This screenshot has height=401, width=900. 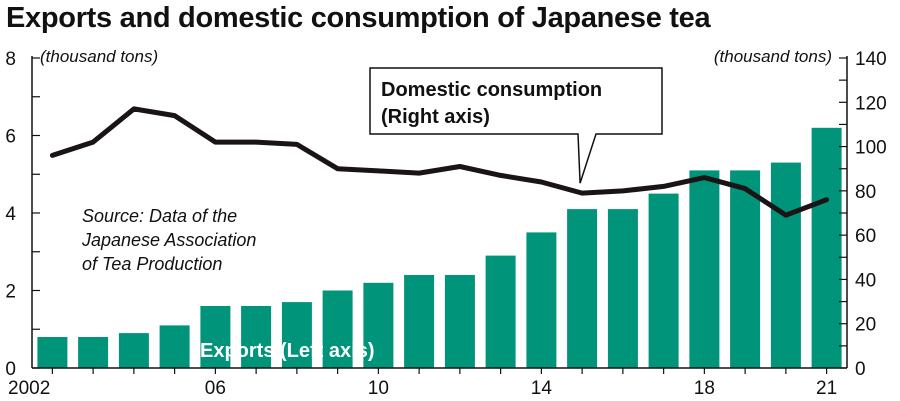 I want to click on right-axis-tick-label: 20, so click(x=865, y=325).